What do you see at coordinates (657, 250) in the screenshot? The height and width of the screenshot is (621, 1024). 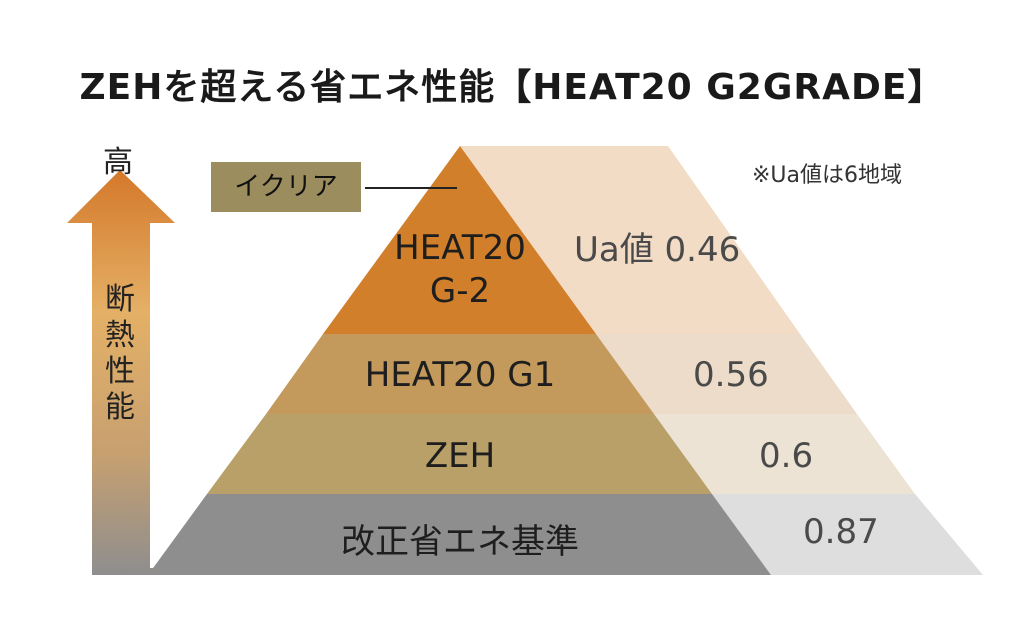 I see `level-value-g2: Ua値 0.46` at bounding box center [657, 250].